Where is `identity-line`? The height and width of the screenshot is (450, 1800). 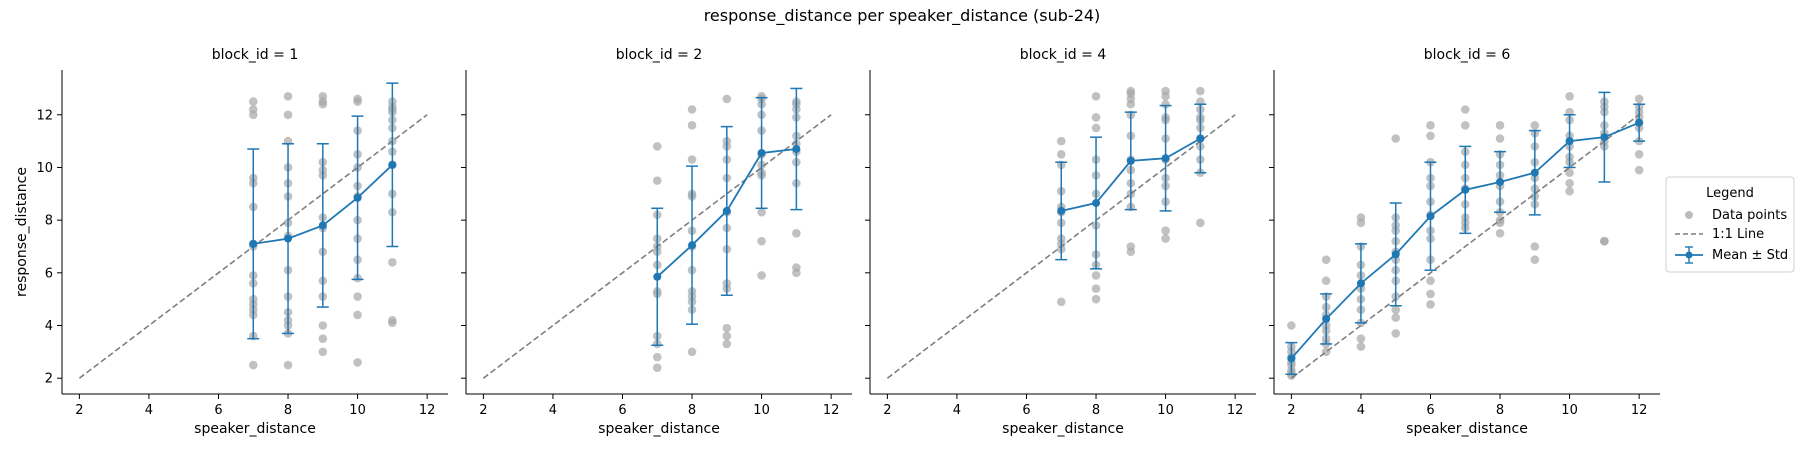 identity-line is located at coordinates (1465, 246).